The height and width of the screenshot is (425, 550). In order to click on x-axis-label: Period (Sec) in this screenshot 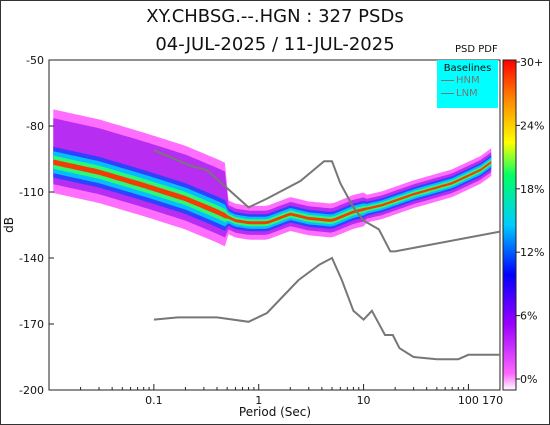, I will do `click(275, 412)`.